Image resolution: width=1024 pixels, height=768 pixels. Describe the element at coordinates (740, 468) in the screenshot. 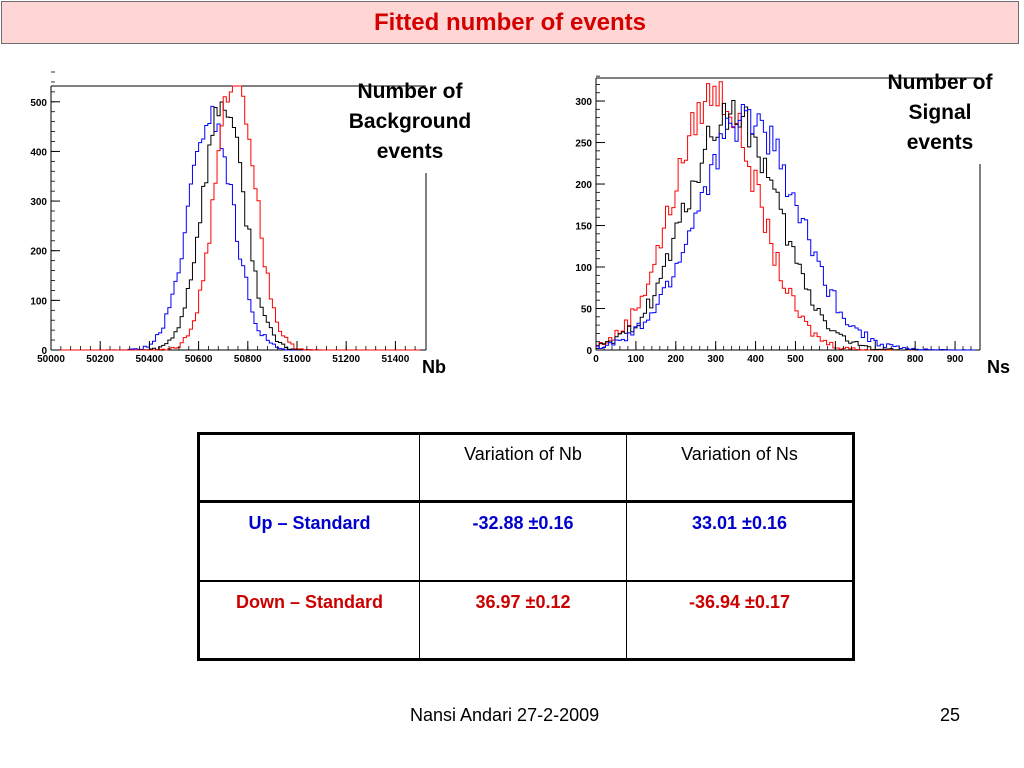

I see `table-header-ns: Variation of Ns` at that location.